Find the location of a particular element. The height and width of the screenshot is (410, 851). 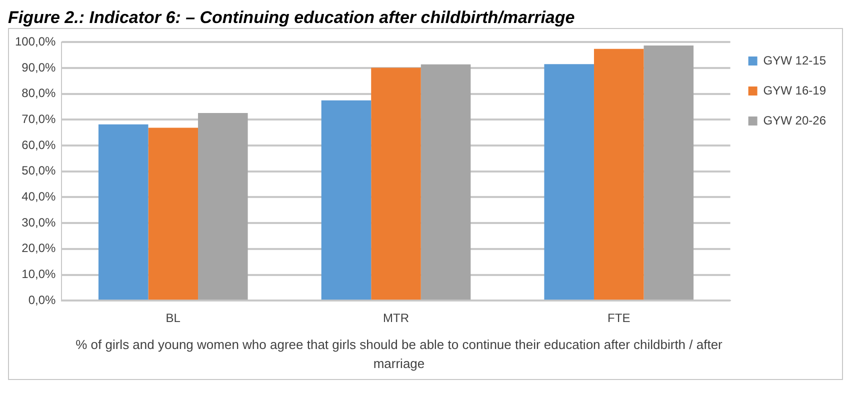

y-tick-label: 60,0% is located at coordinates (39, 145).